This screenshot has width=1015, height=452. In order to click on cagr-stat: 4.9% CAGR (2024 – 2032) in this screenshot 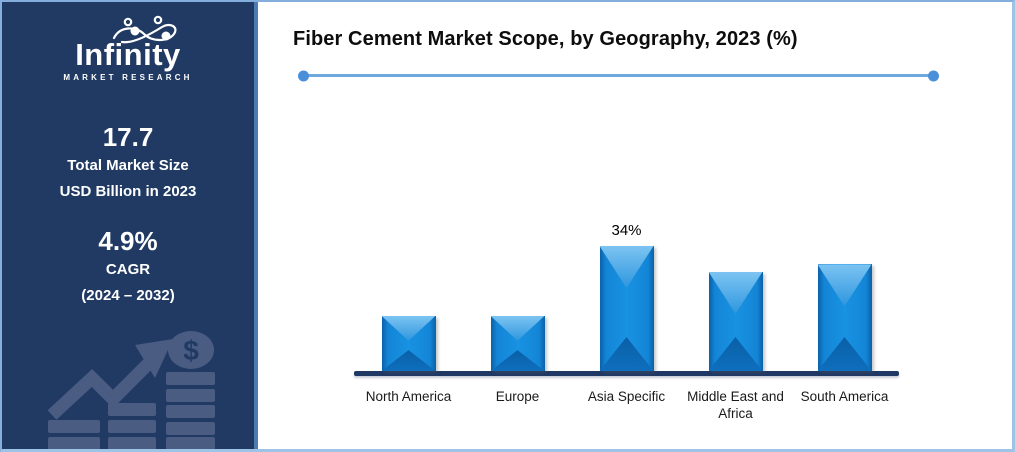, I will do `click(128, 267)`.